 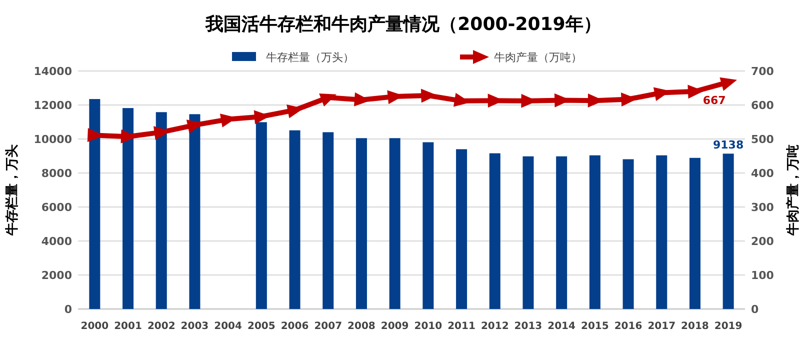 What do you see at coordinates (762, 105) in the screenshot?
I see `y2-tick-label: 600` at bounding box center [762, 105].